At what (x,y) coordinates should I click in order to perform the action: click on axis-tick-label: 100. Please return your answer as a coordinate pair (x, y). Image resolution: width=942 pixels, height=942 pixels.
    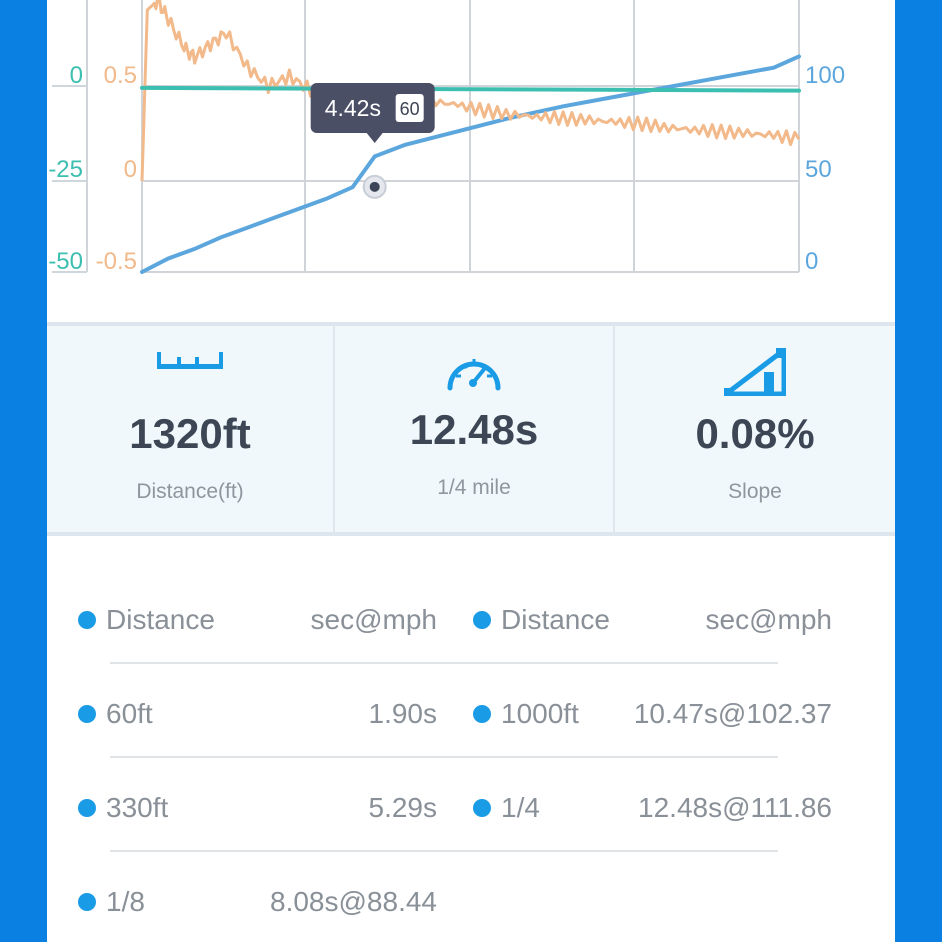
    Looking at the image, I should click on (825, 75).